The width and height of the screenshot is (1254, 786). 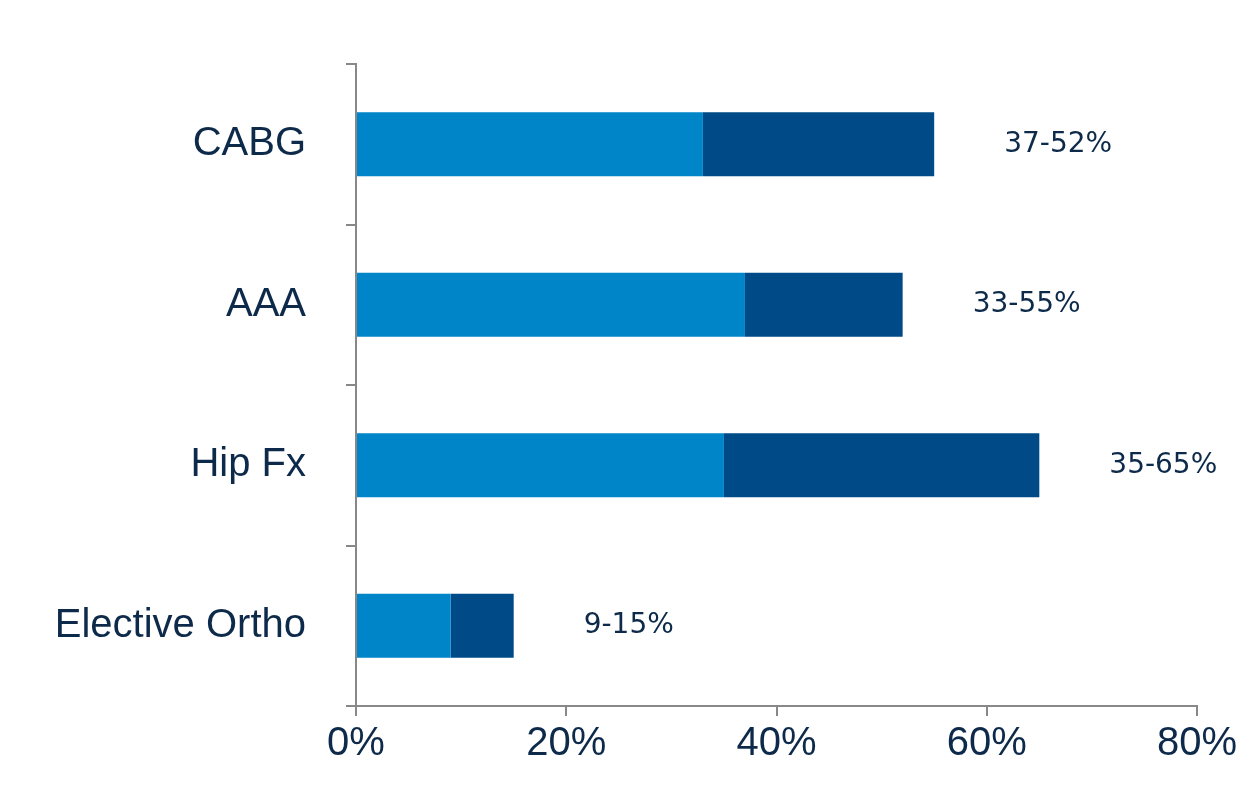 What do you see at coordinates (1163, 463) in the screenshot?
I see `annotation: 35-65%` at bounding box center [1163, 463].